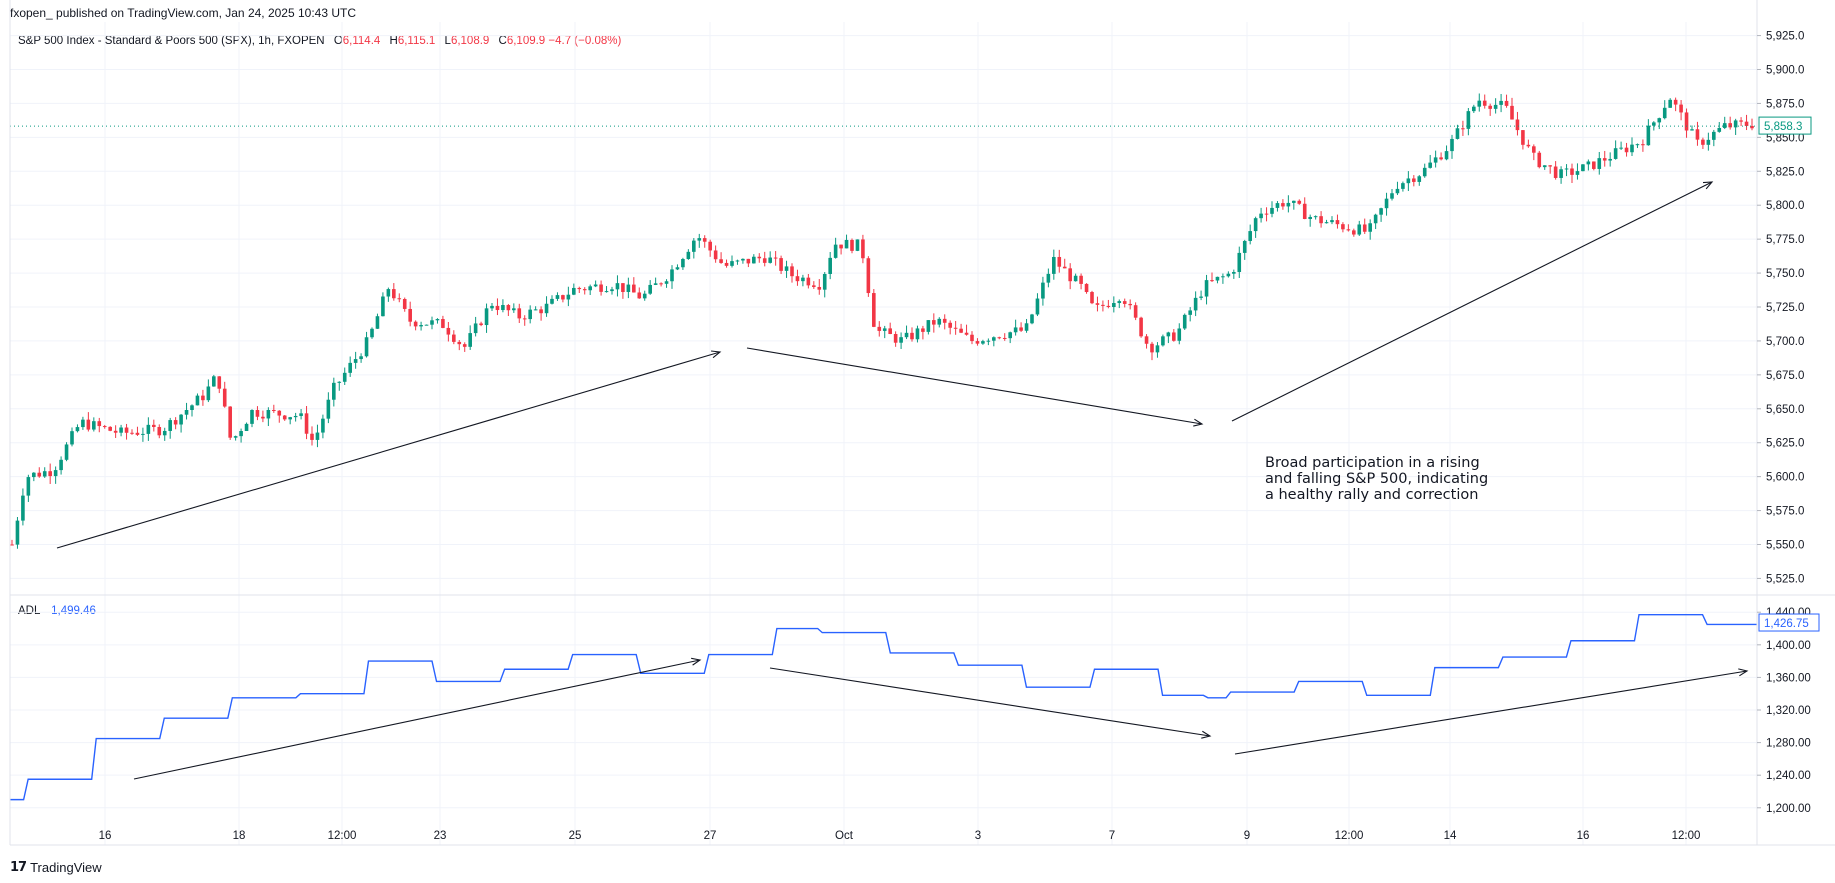  I want to click on price-tick-label: 5,575.0, so click(1785, 512).